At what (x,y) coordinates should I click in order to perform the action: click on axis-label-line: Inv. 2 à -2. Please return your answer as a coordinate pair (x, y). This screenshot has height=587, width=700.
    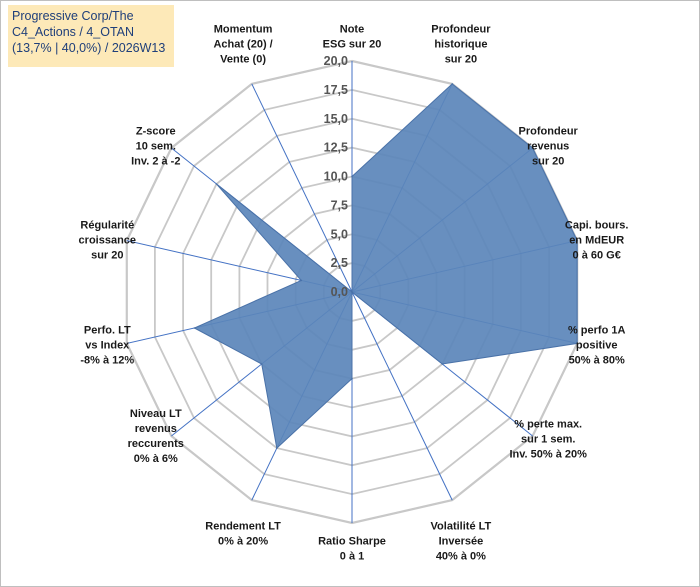
    Looking at the image, I should click on (155, 161).